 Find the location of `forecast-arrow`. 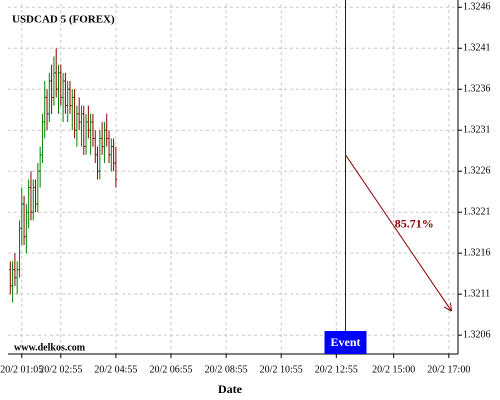

forecast-arrow is located at coordinates (398, 232).